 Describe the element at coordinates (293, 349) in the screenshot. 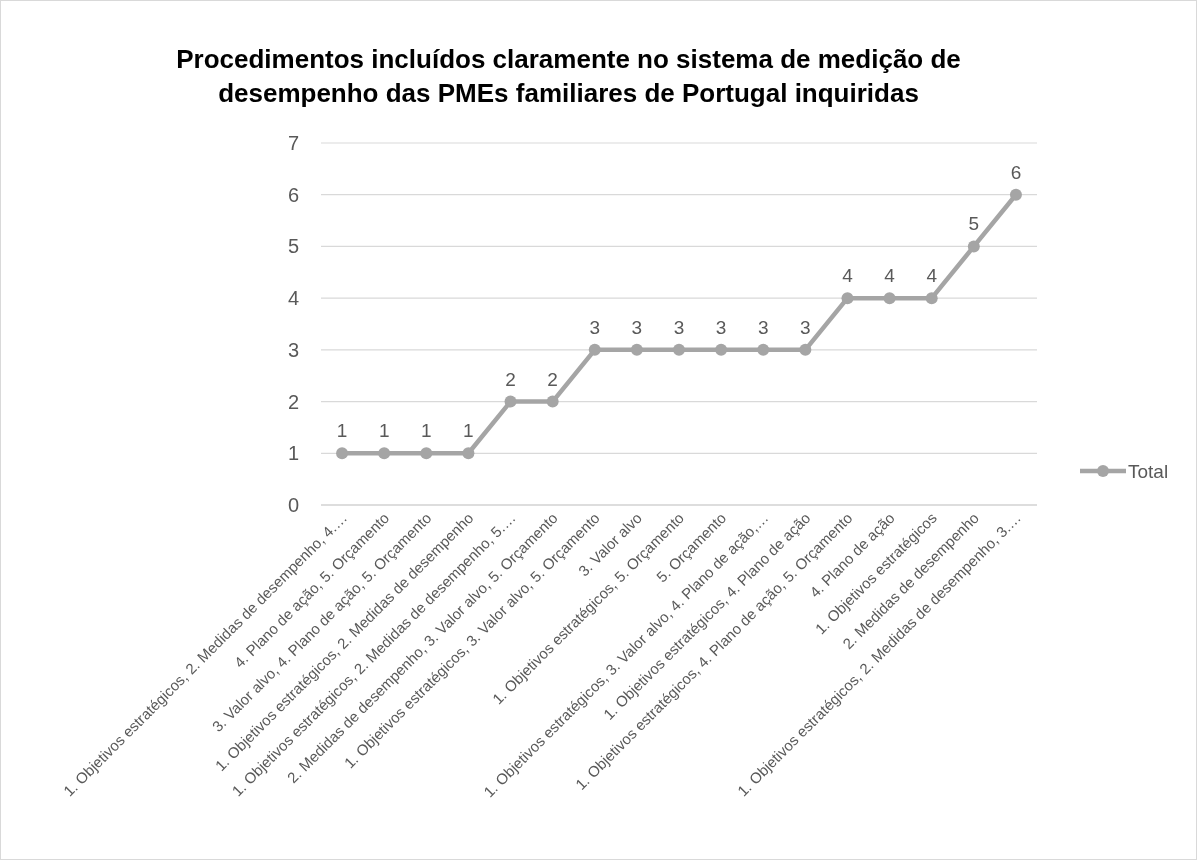

I see `y-tick-label: 3` at that location.